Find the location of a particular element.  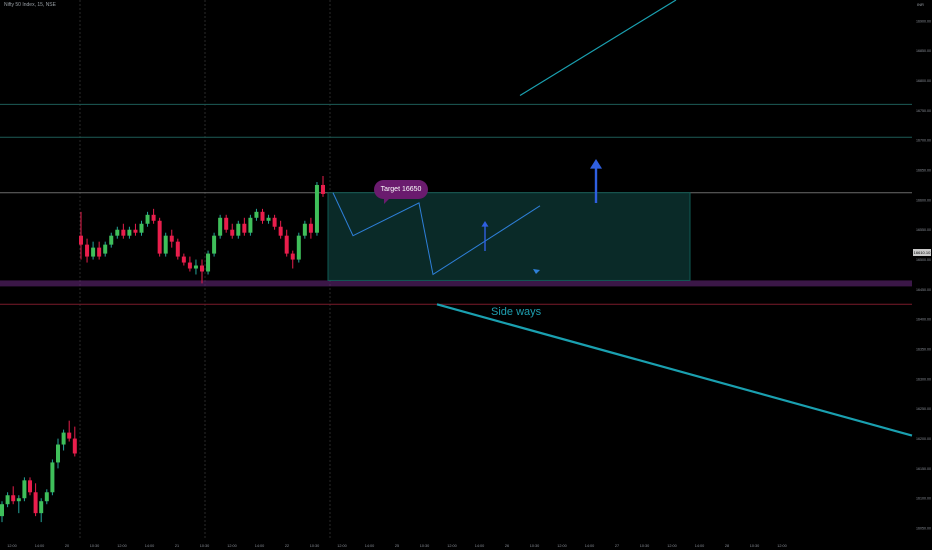

price-tick-6: 16650.00 is located at coordinates (923, 171).